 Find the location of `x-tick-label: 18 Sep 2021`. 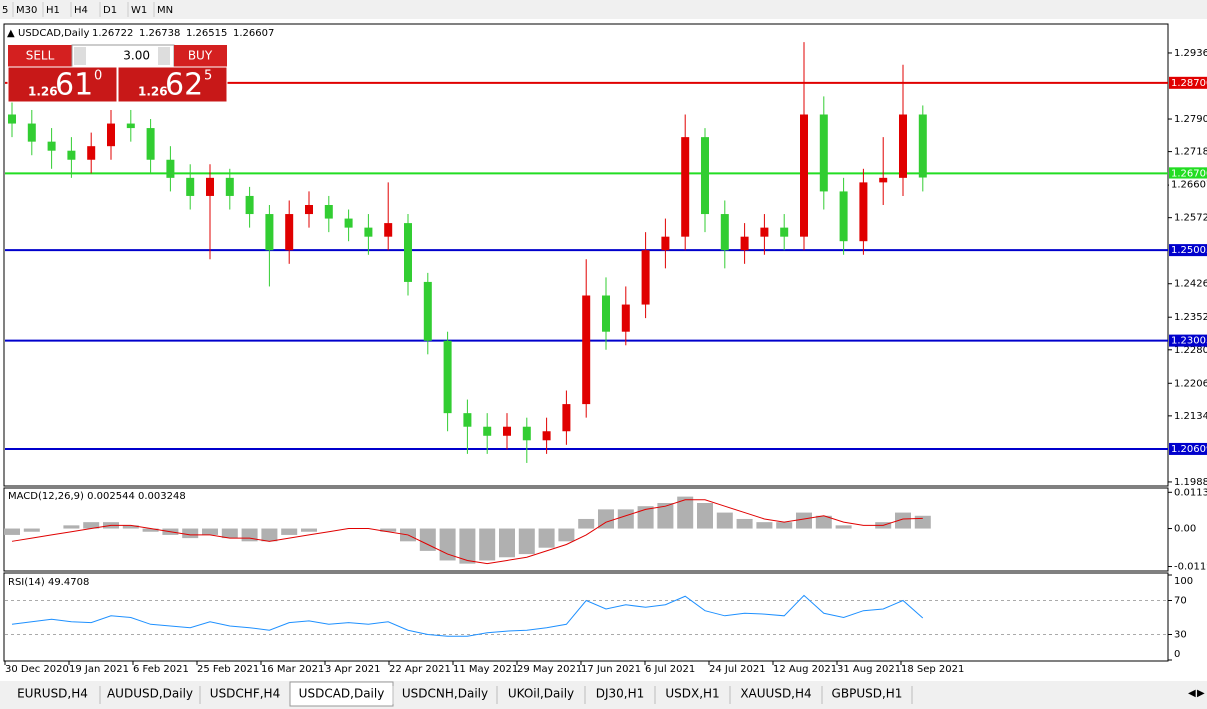

x-tick-label: 18 Sep 2021 is located at coordinates (932, 669).